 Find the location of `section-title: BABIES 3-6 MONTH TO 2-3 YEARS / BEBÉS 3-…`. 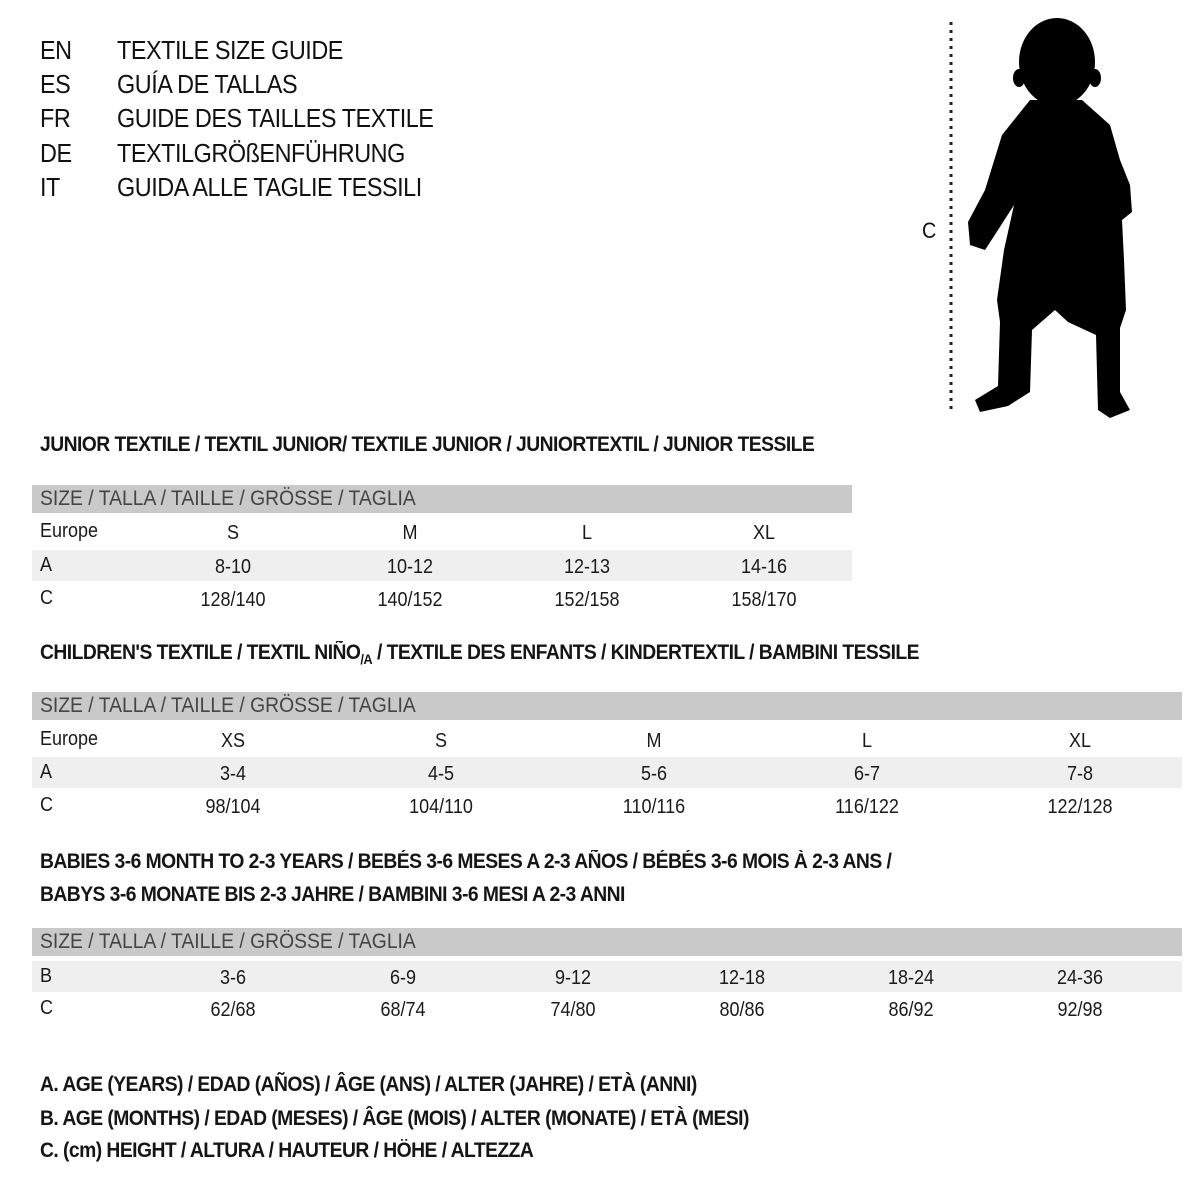

section-title: BABIES 3-6 MONTH TO 2-3 YEARS / BEBÉS 3-… is located at coordinates (466, 861).